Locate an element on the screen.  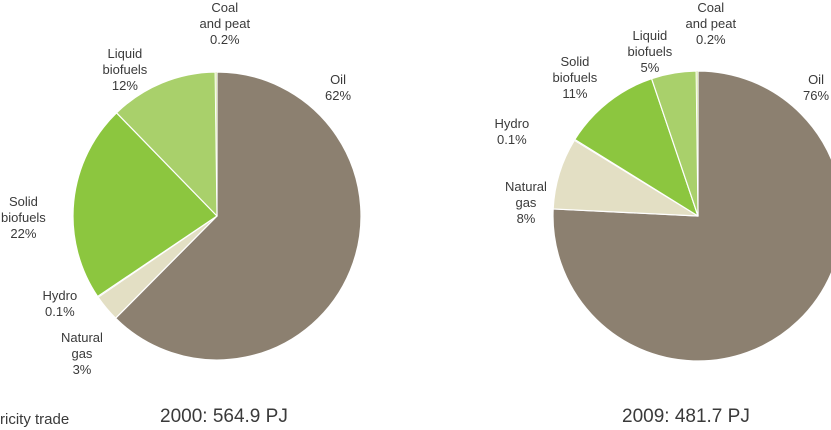
pie-label-line: 11% is located at coordinates (575, 93).